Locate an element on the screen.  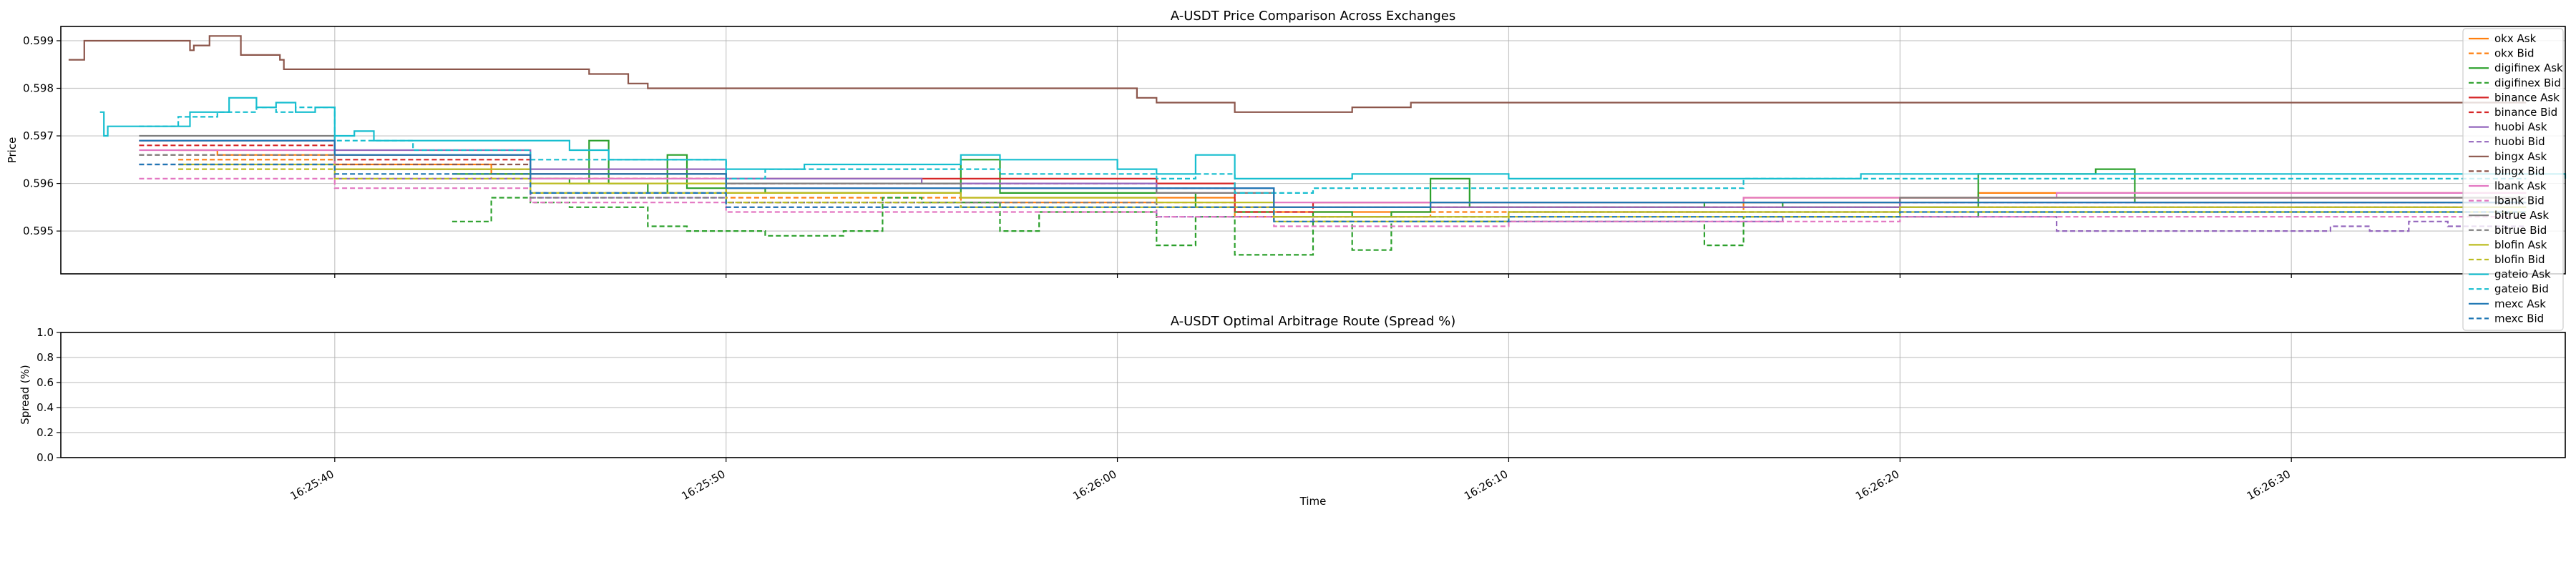
series-line-lbank-bid is located at coordinates (1333, 202).